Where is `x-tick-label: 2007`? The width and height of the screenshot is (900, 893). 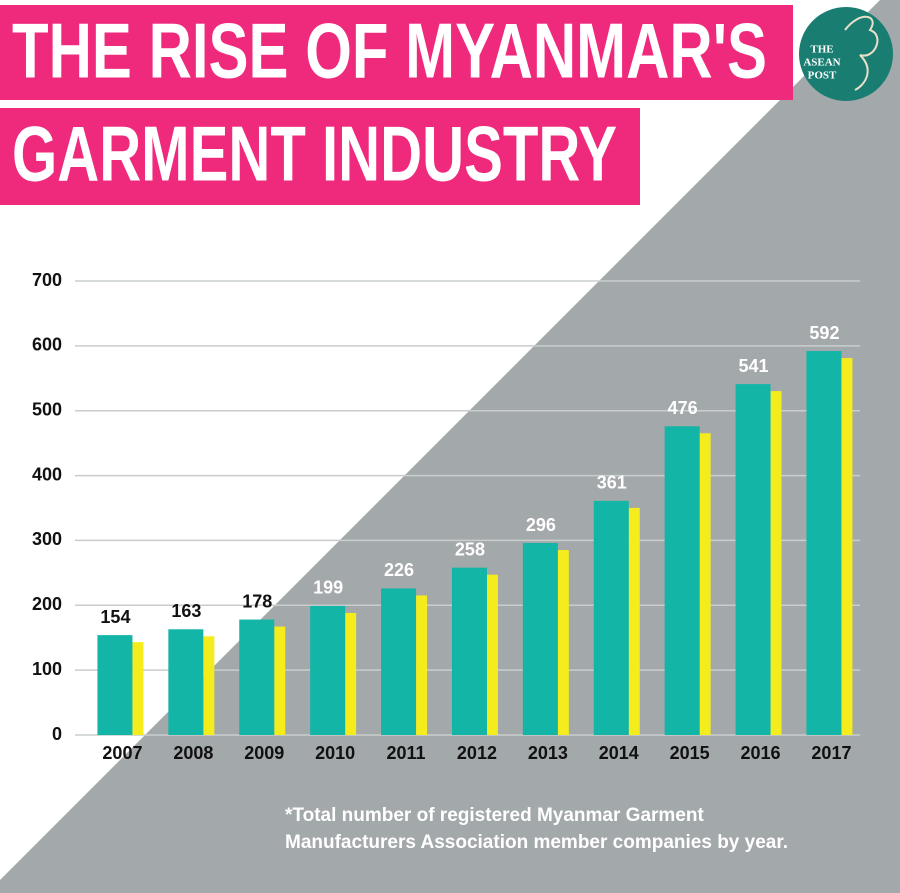 x-tick-label: 2007 is located at coordinates (122, 753).